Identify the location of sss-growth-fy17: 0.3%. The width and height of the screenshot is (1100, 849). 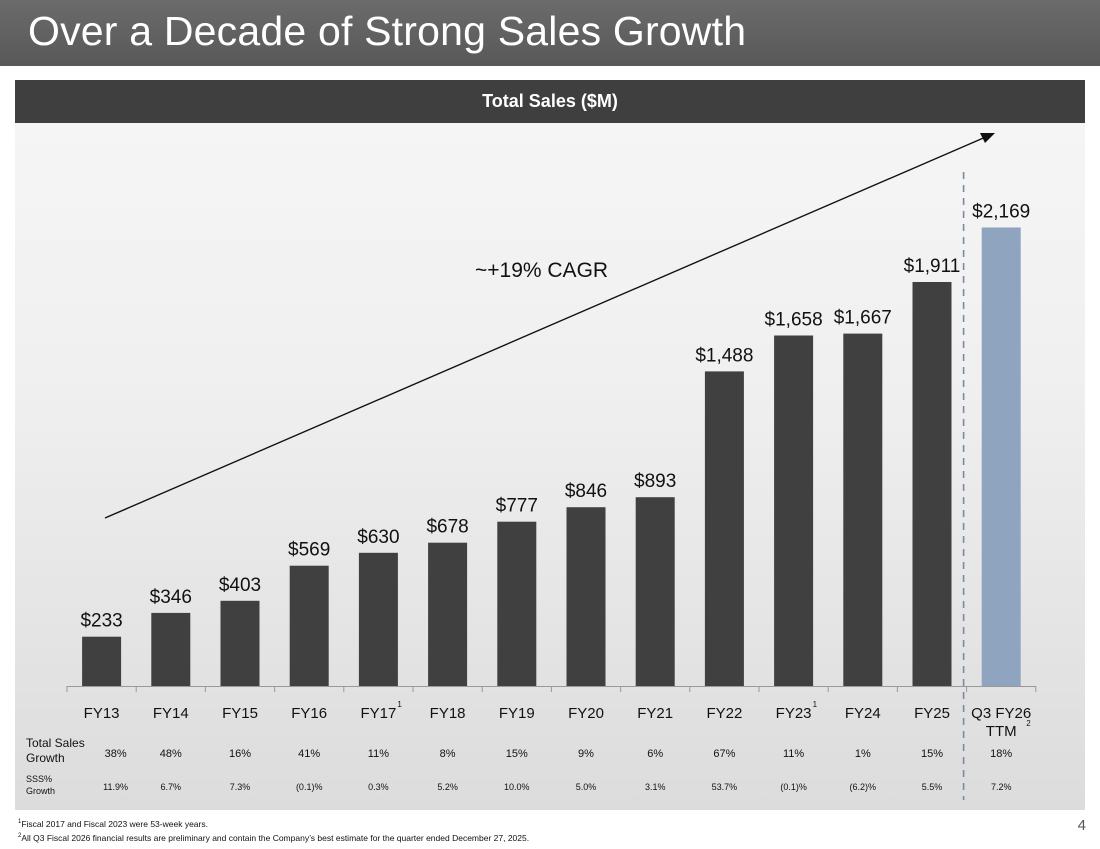
(378, 787).